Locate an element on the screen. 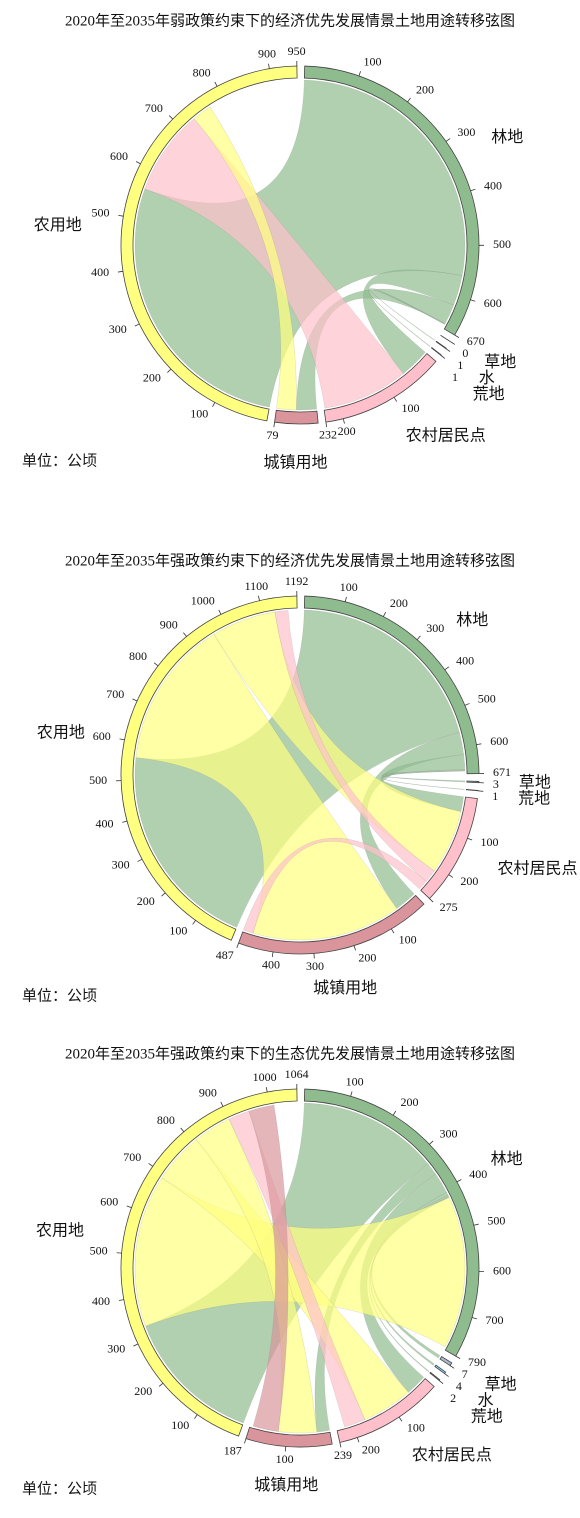 The width and height of the screenshot is (580, 1518). chart-title: 2020年至2035年弱政策约束下的经济优先发展情景土地用途转移弦图 is located at coordinates (290, 20).